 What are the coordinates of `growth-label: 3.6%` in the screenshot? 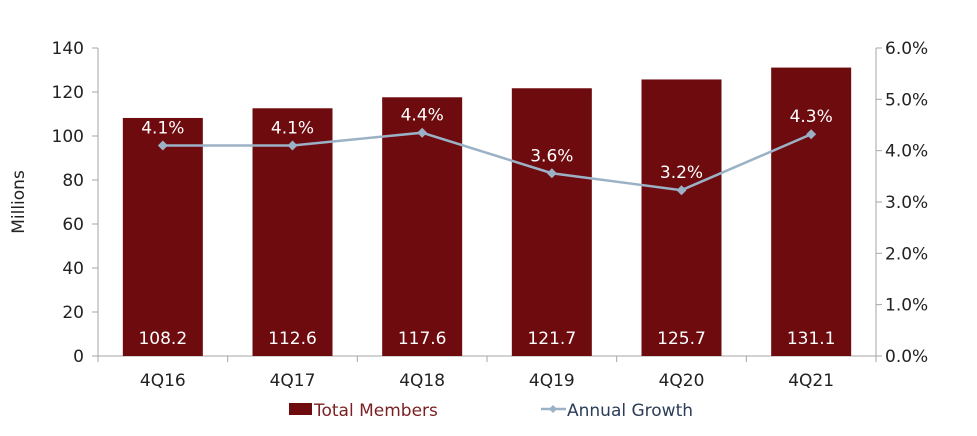 It's located at (551, 156).